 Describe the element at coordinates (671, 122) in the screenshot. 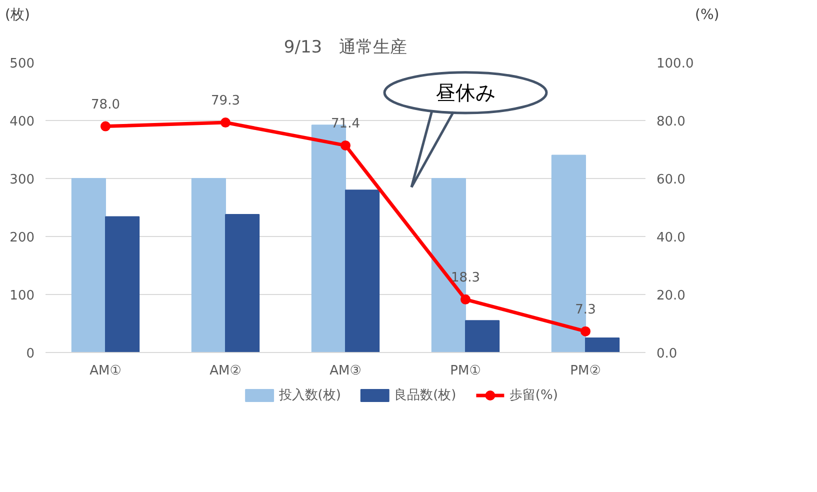

I see `y2-tick-label: 80.0` at that location.